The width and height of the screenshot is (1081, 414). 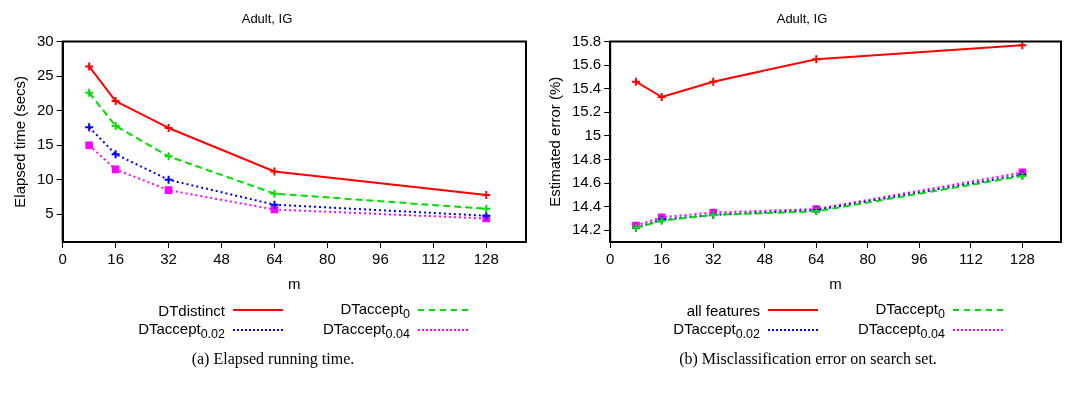 What do you see at coordinates (191, 310) in the screenshot?
I see `legend-label: DTdistinct` at bounding box center [191, 310].